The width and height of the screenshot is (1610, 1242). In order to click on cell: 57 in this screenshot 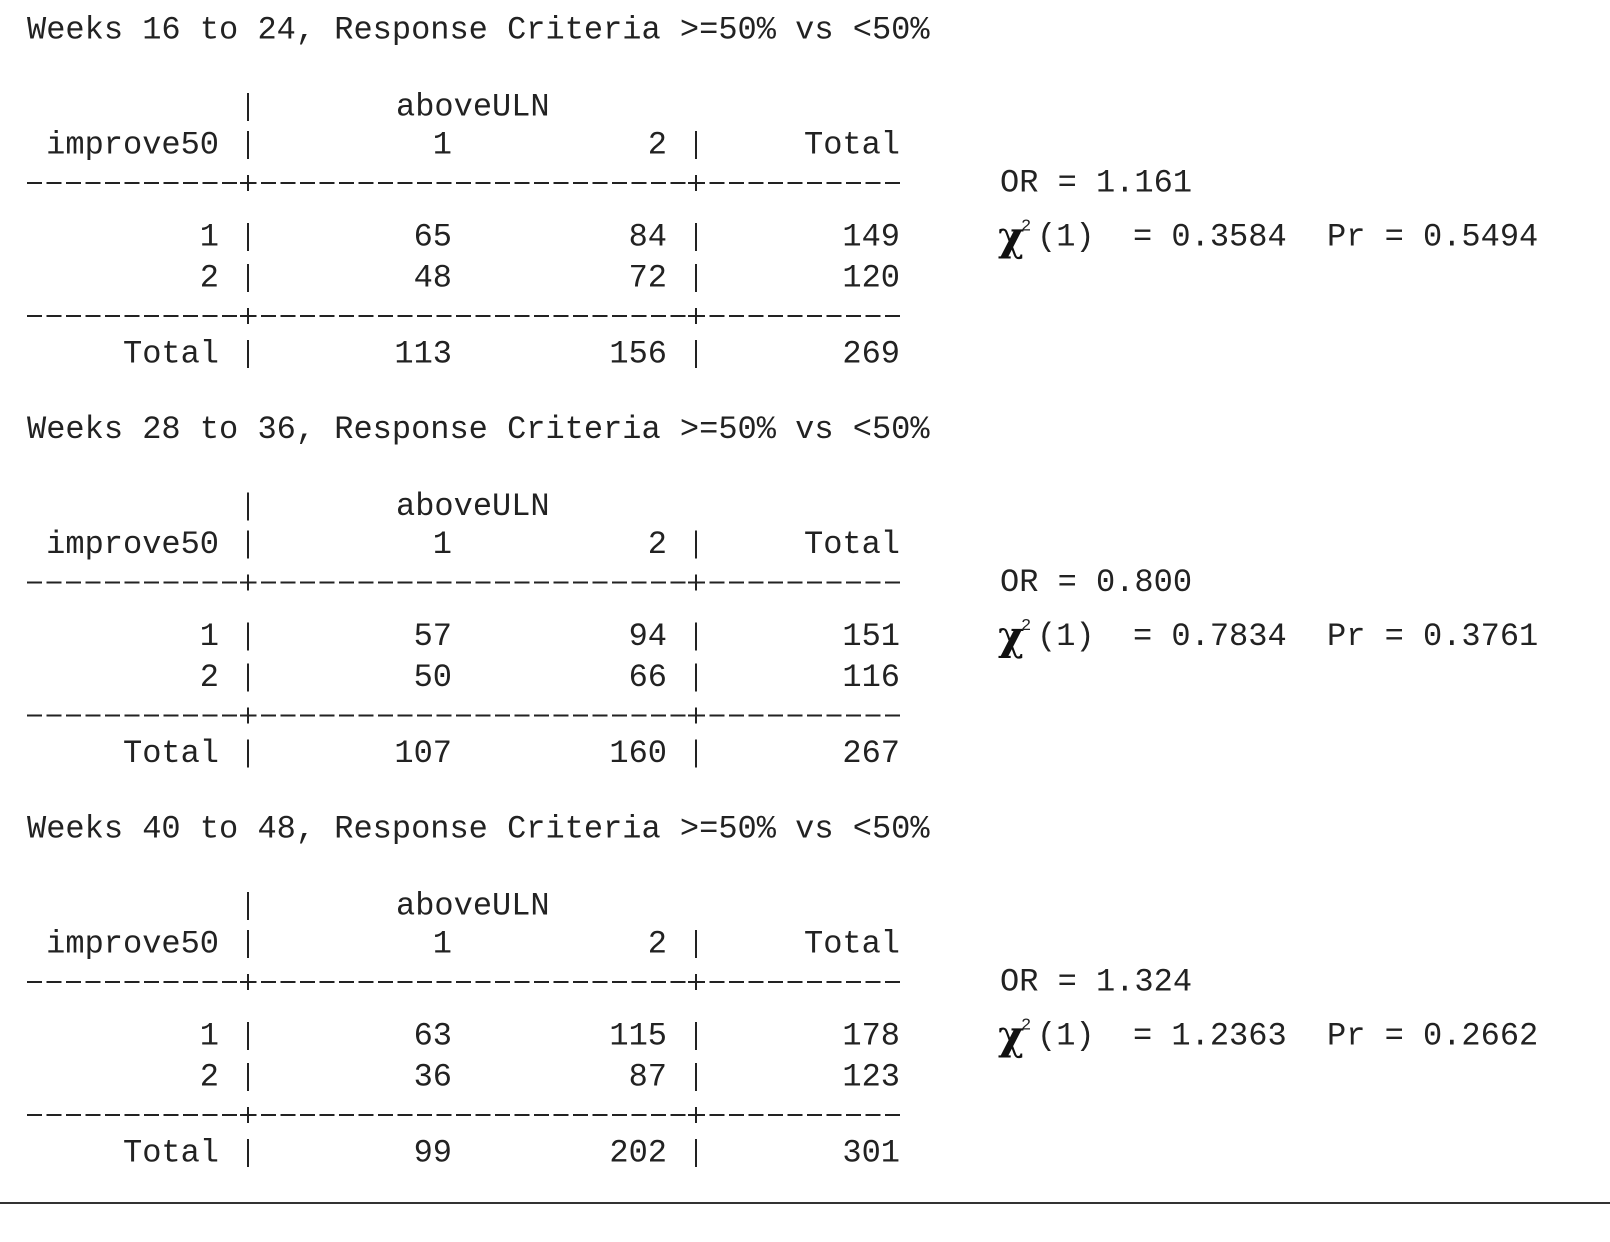, I will do `click(433, 636)`.